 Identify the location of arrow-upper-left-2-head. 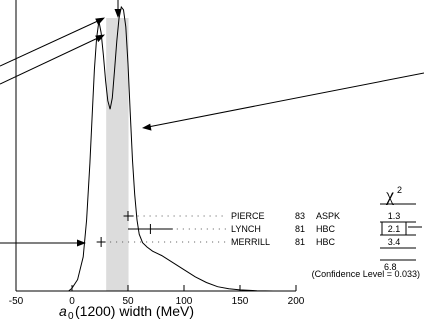
(100, 38).